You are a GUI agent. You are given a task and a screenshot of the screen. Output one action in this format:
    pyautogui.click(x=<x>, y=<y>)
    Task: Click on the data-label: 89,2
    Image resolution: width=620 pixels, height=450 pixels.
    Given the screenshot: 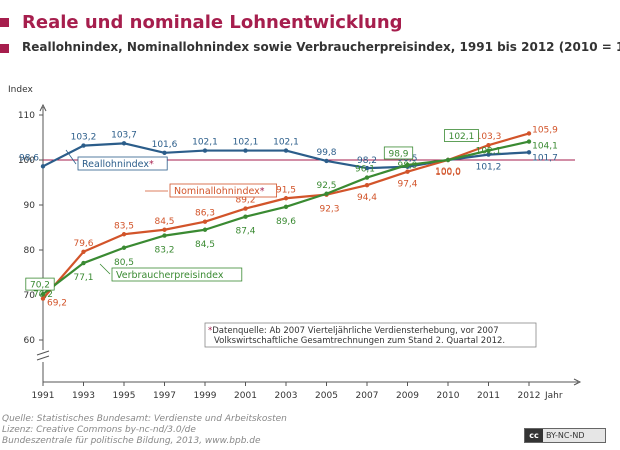 What is the action you would take?
    pyautogui.click(x=245, y=201)
    